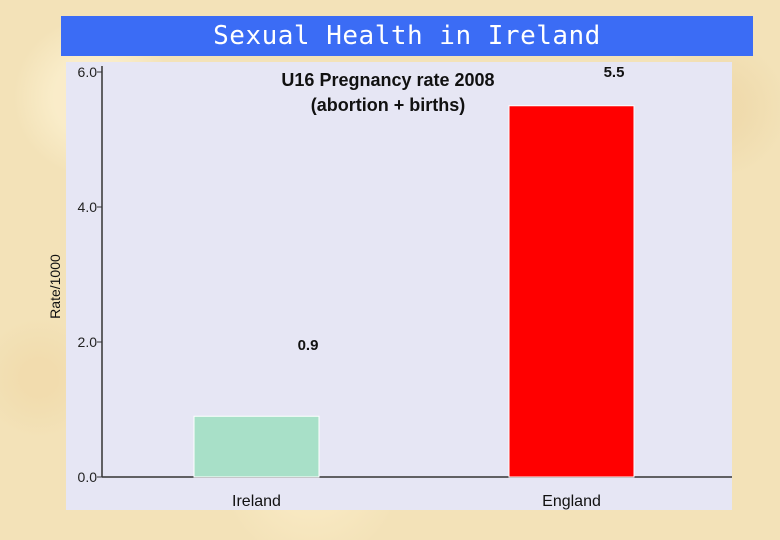 This screenshot has width=780, height=540. Describe the element at coordinates (55, 286) in the screenshot. I see `y-axis-label: Rate/1000` at that location.